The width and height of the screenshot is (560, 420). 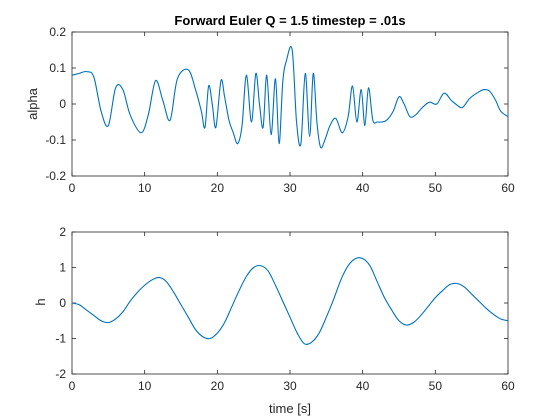 What do you see at coordinates (218, 188) in the screenshot?
I see `alpha-x-tick-label: 20` at bounding box center [218, 188].